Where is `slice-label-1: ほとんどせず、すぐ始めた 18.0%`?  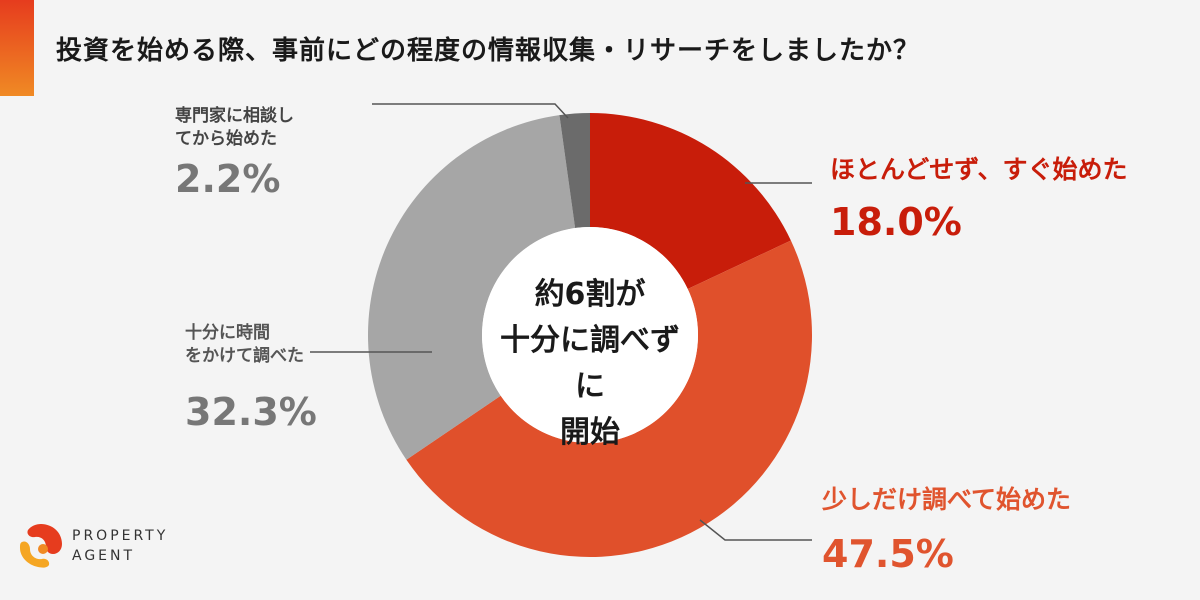
slice-label-1: ほとんどせず、すぐ始めた 18.0% is located at coordinates (979, 197).